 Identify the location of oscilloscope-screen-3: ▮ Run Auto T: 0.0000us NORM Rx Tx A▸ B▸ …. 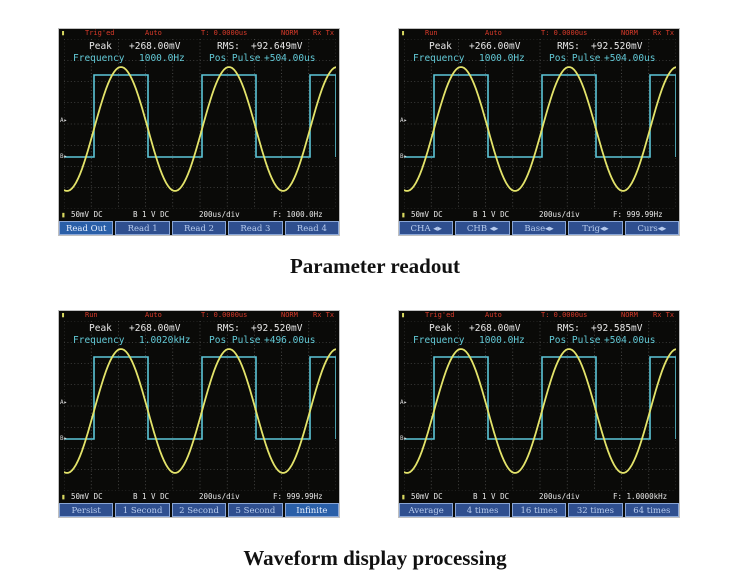
(199, 414).